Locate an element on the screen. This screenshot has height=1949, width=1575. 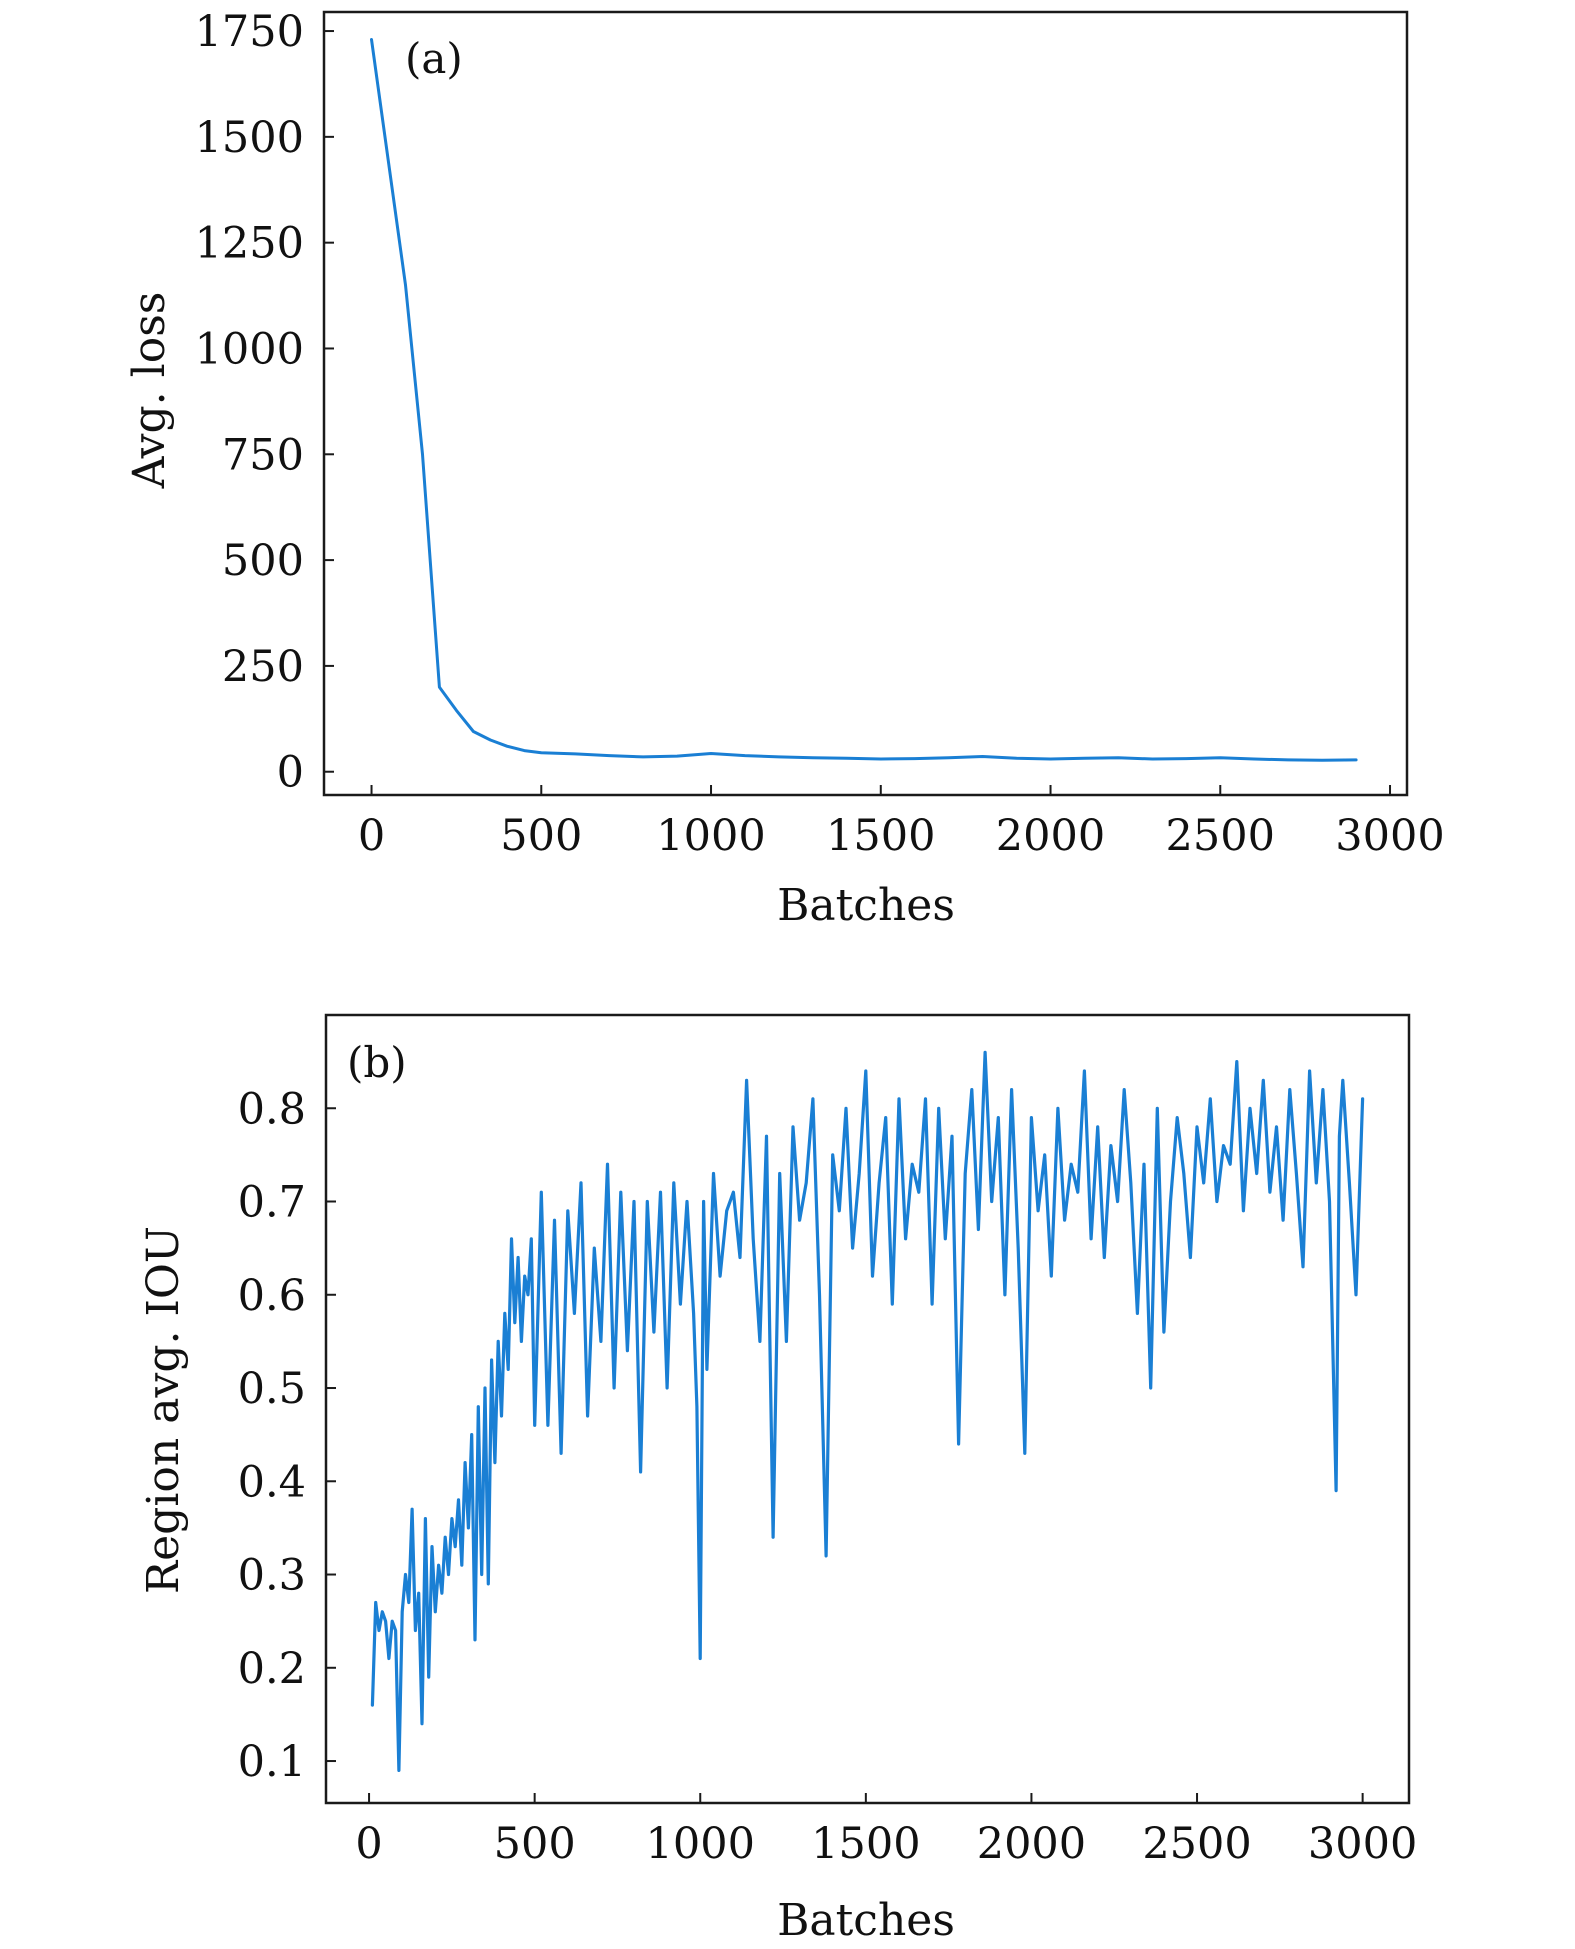
loss-y-axis-label: Avg. loss is located at coordinates (149, 391).